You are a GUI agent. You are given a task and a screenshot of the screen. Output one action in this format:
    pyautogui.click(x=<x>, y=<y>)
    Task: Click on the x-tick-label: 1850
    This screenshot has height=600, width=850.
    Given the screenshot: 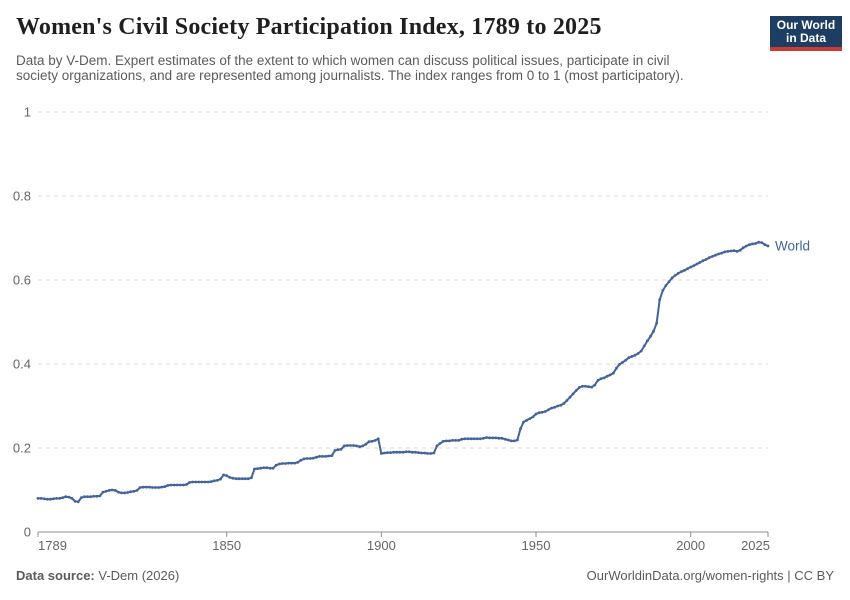 What is the action you would take?
    pyautogui.click(x=226, y=545)
    